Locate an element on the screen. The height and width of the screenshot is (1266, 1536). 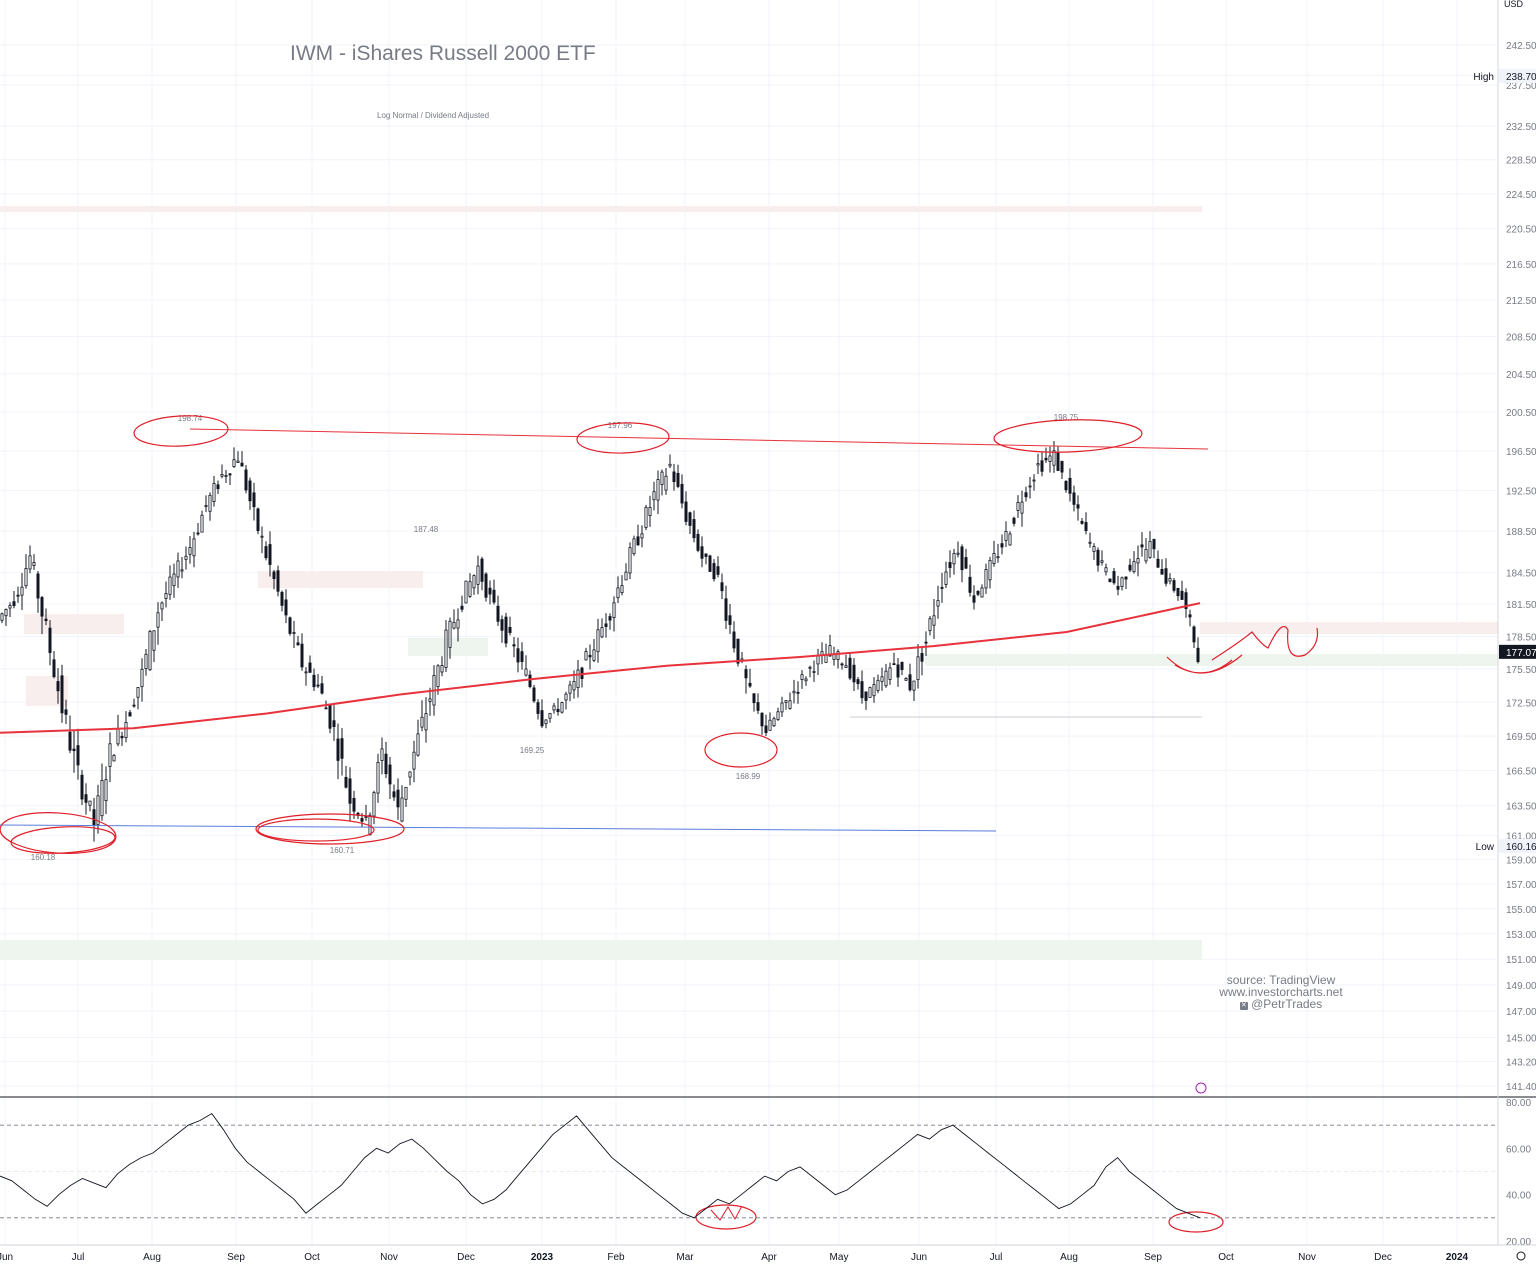
price-tick-label: 216.50 is located at coordinates (1521, 265).